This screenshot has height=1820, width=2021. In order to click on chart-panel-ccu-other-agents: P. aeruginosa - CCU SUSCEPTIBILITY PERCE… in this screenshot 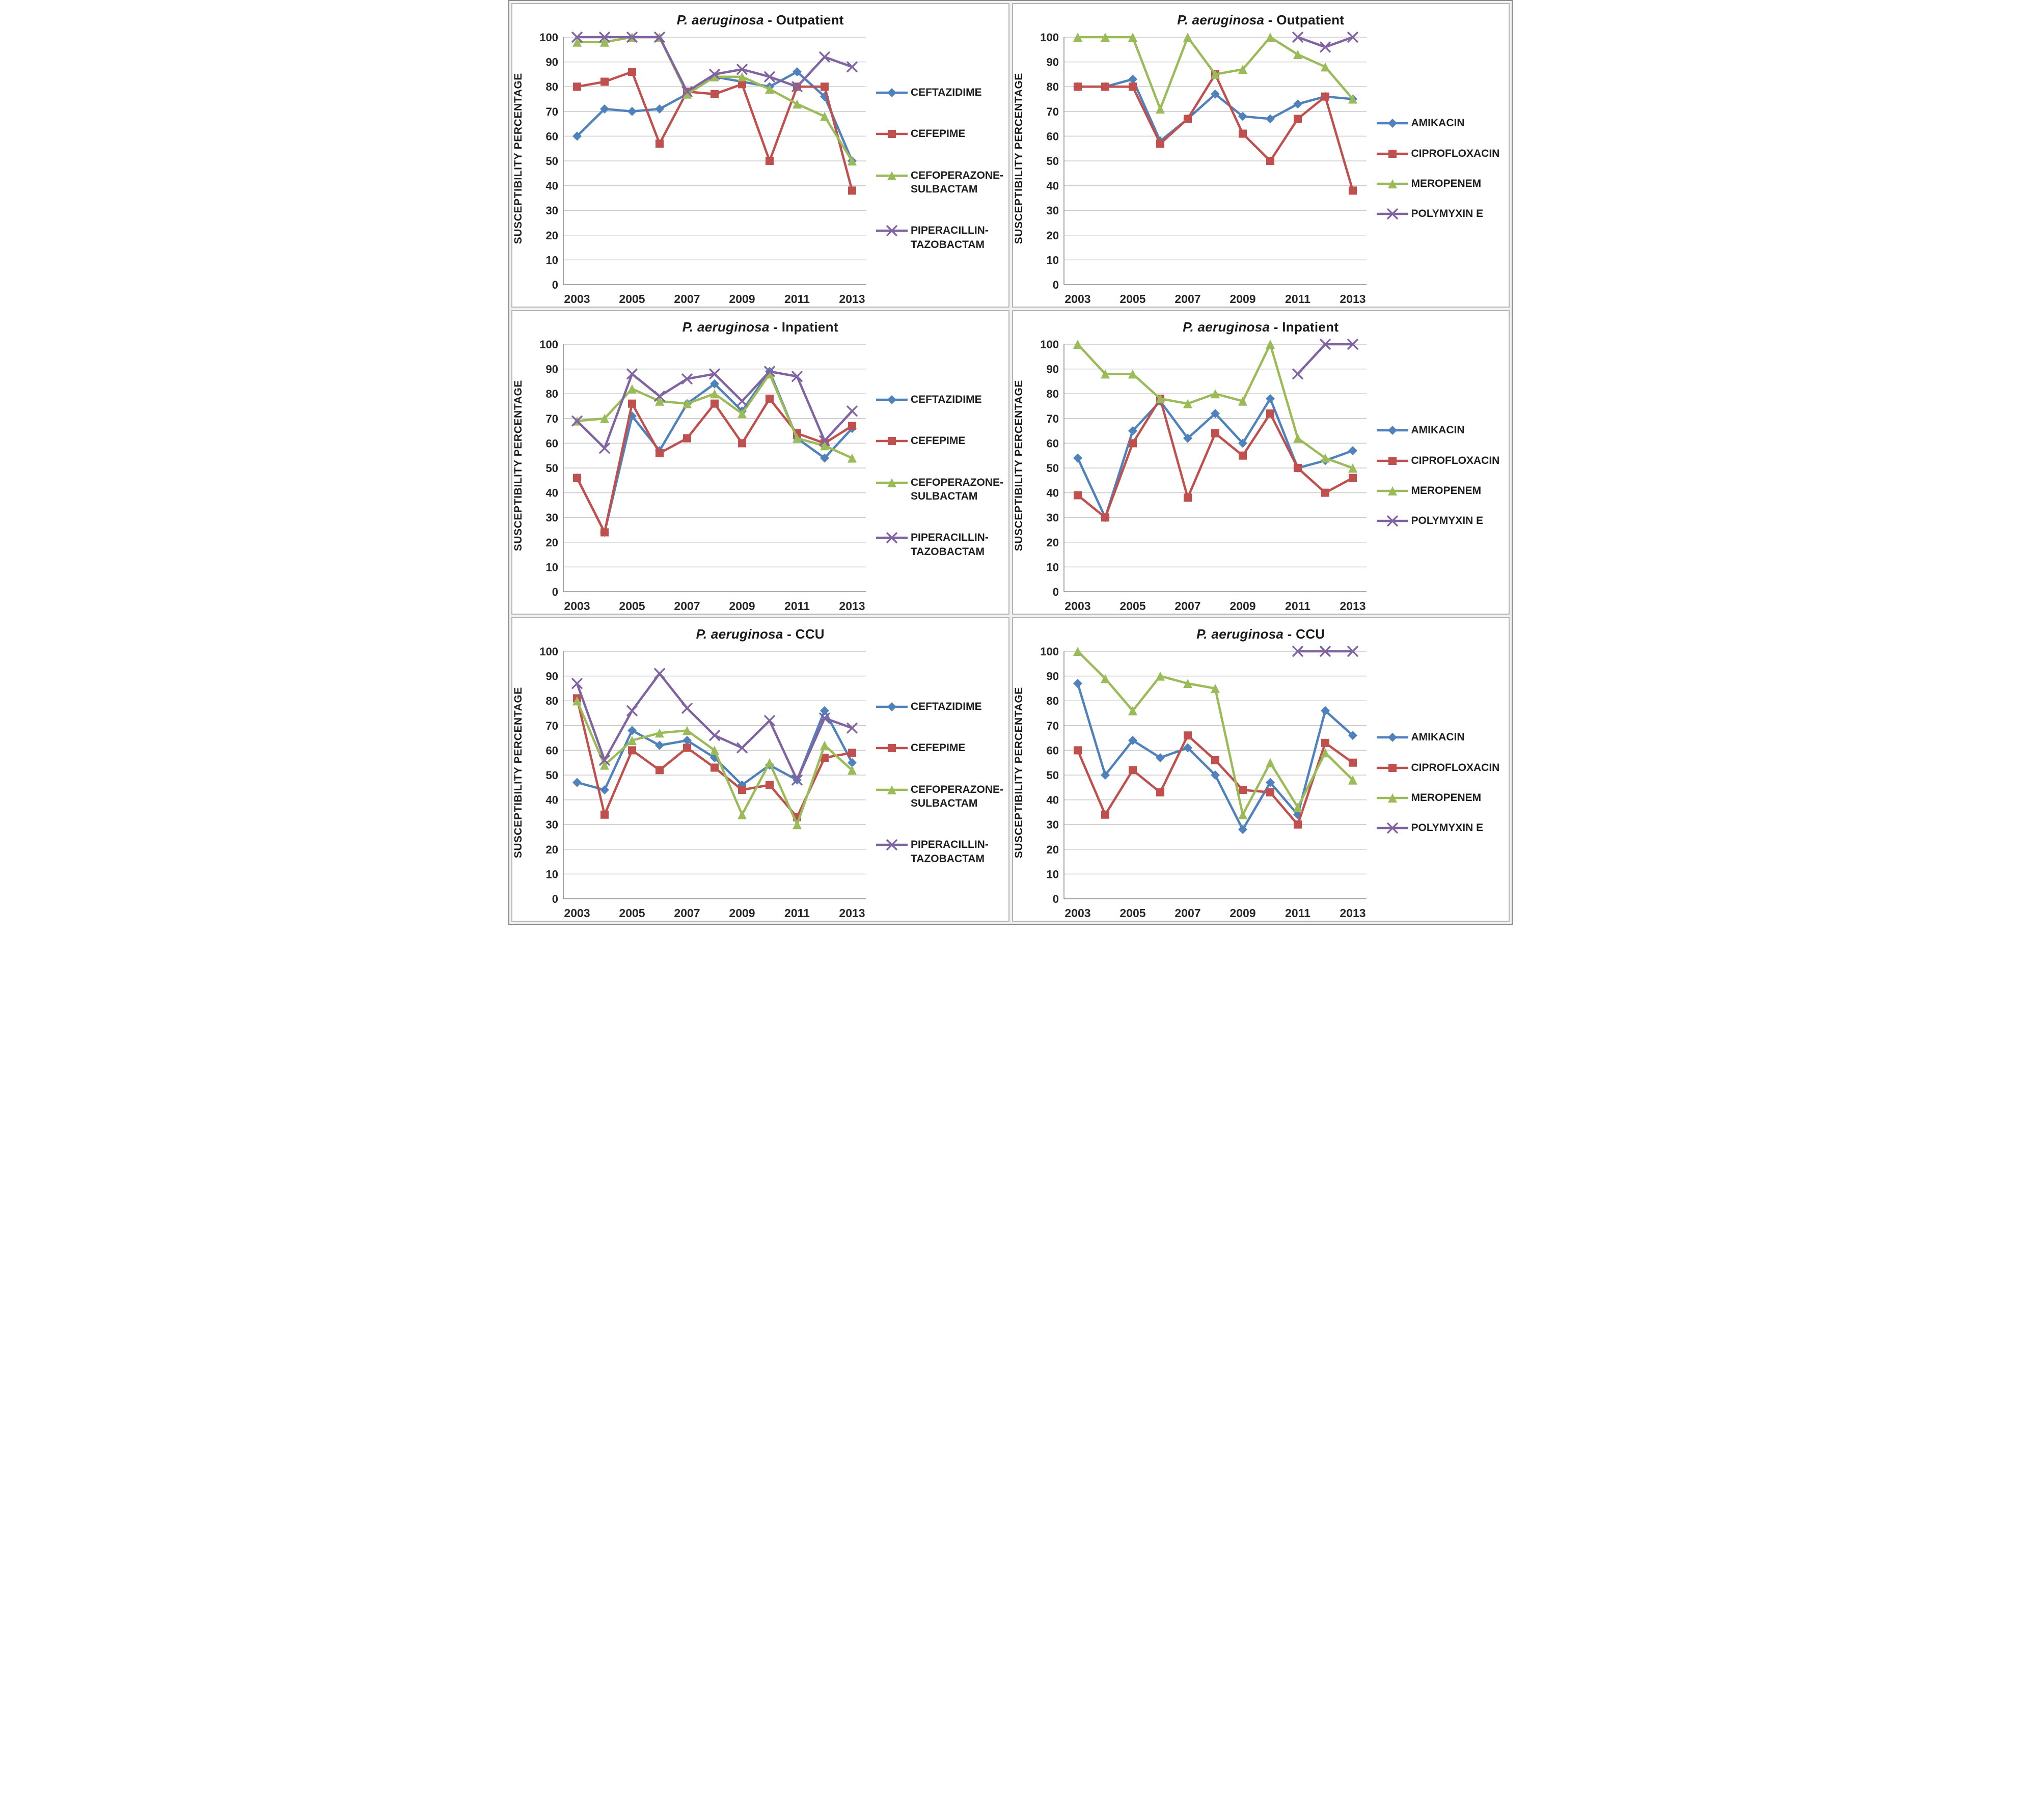, I will do `click(1261, 770)`.